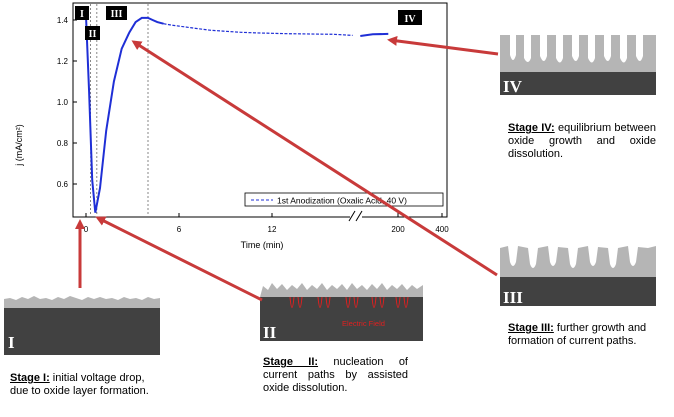 The height and width of the screenshot is (417, 674). What do you see at coordinates (262, 245) in the screenshot?
I see `x-axis-label: Time (min)` at bounding box center [262, 245].